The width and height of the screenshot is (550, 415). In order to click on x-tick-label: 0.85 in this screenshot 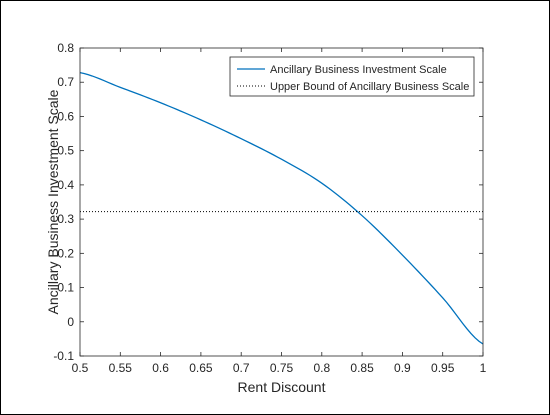, I will do `click(362, 368)`.